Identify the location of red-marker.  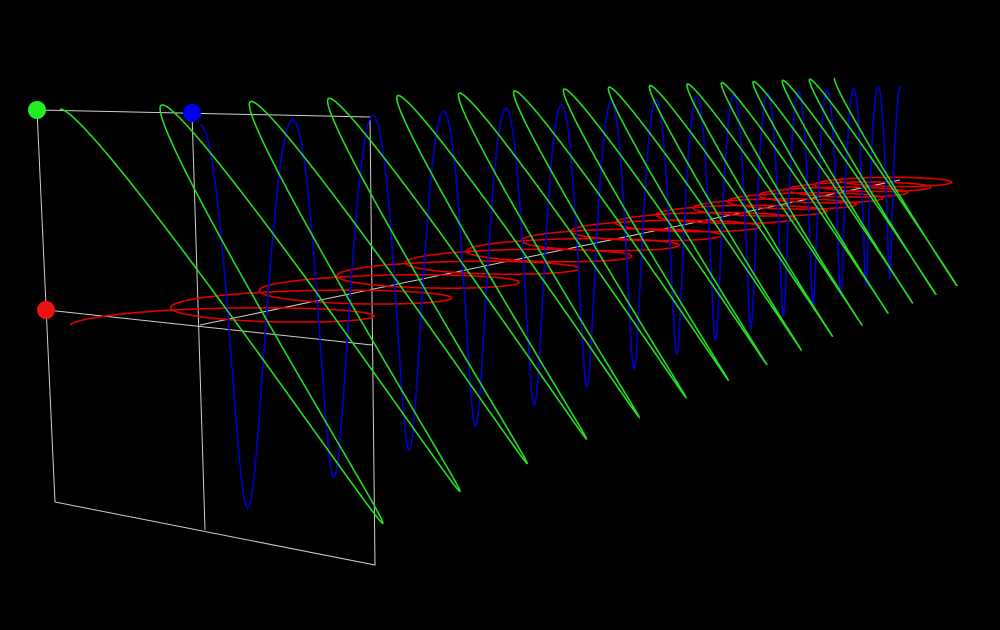
(46, 310).